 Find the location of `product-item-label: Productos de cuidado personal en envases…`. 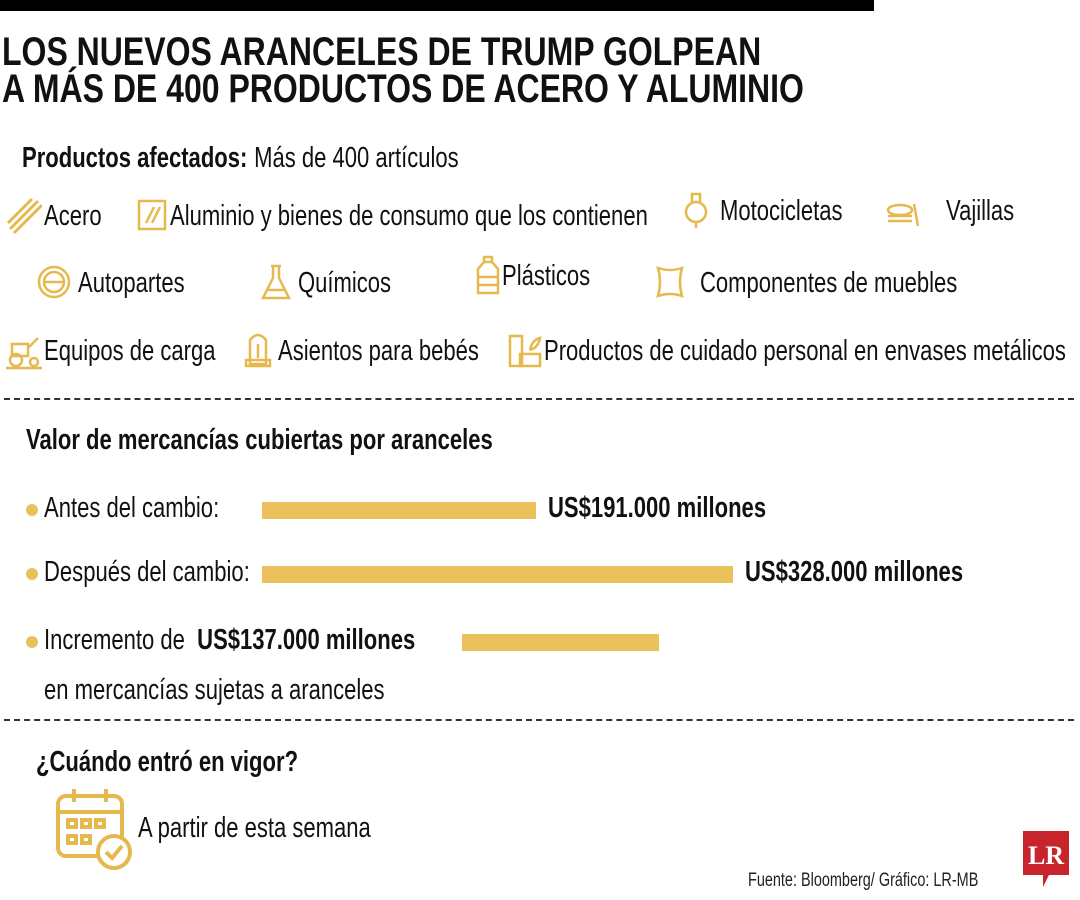

product-item-label: Productos de cuidado personal en envases… is located at coordinates (805, 351).